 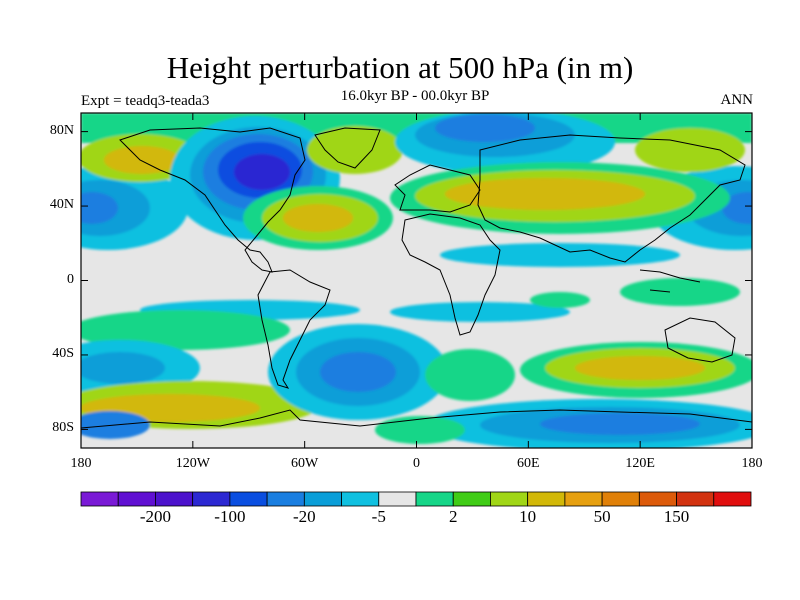 I want to click on field-eurasia-core, so click(x=545, y=194).